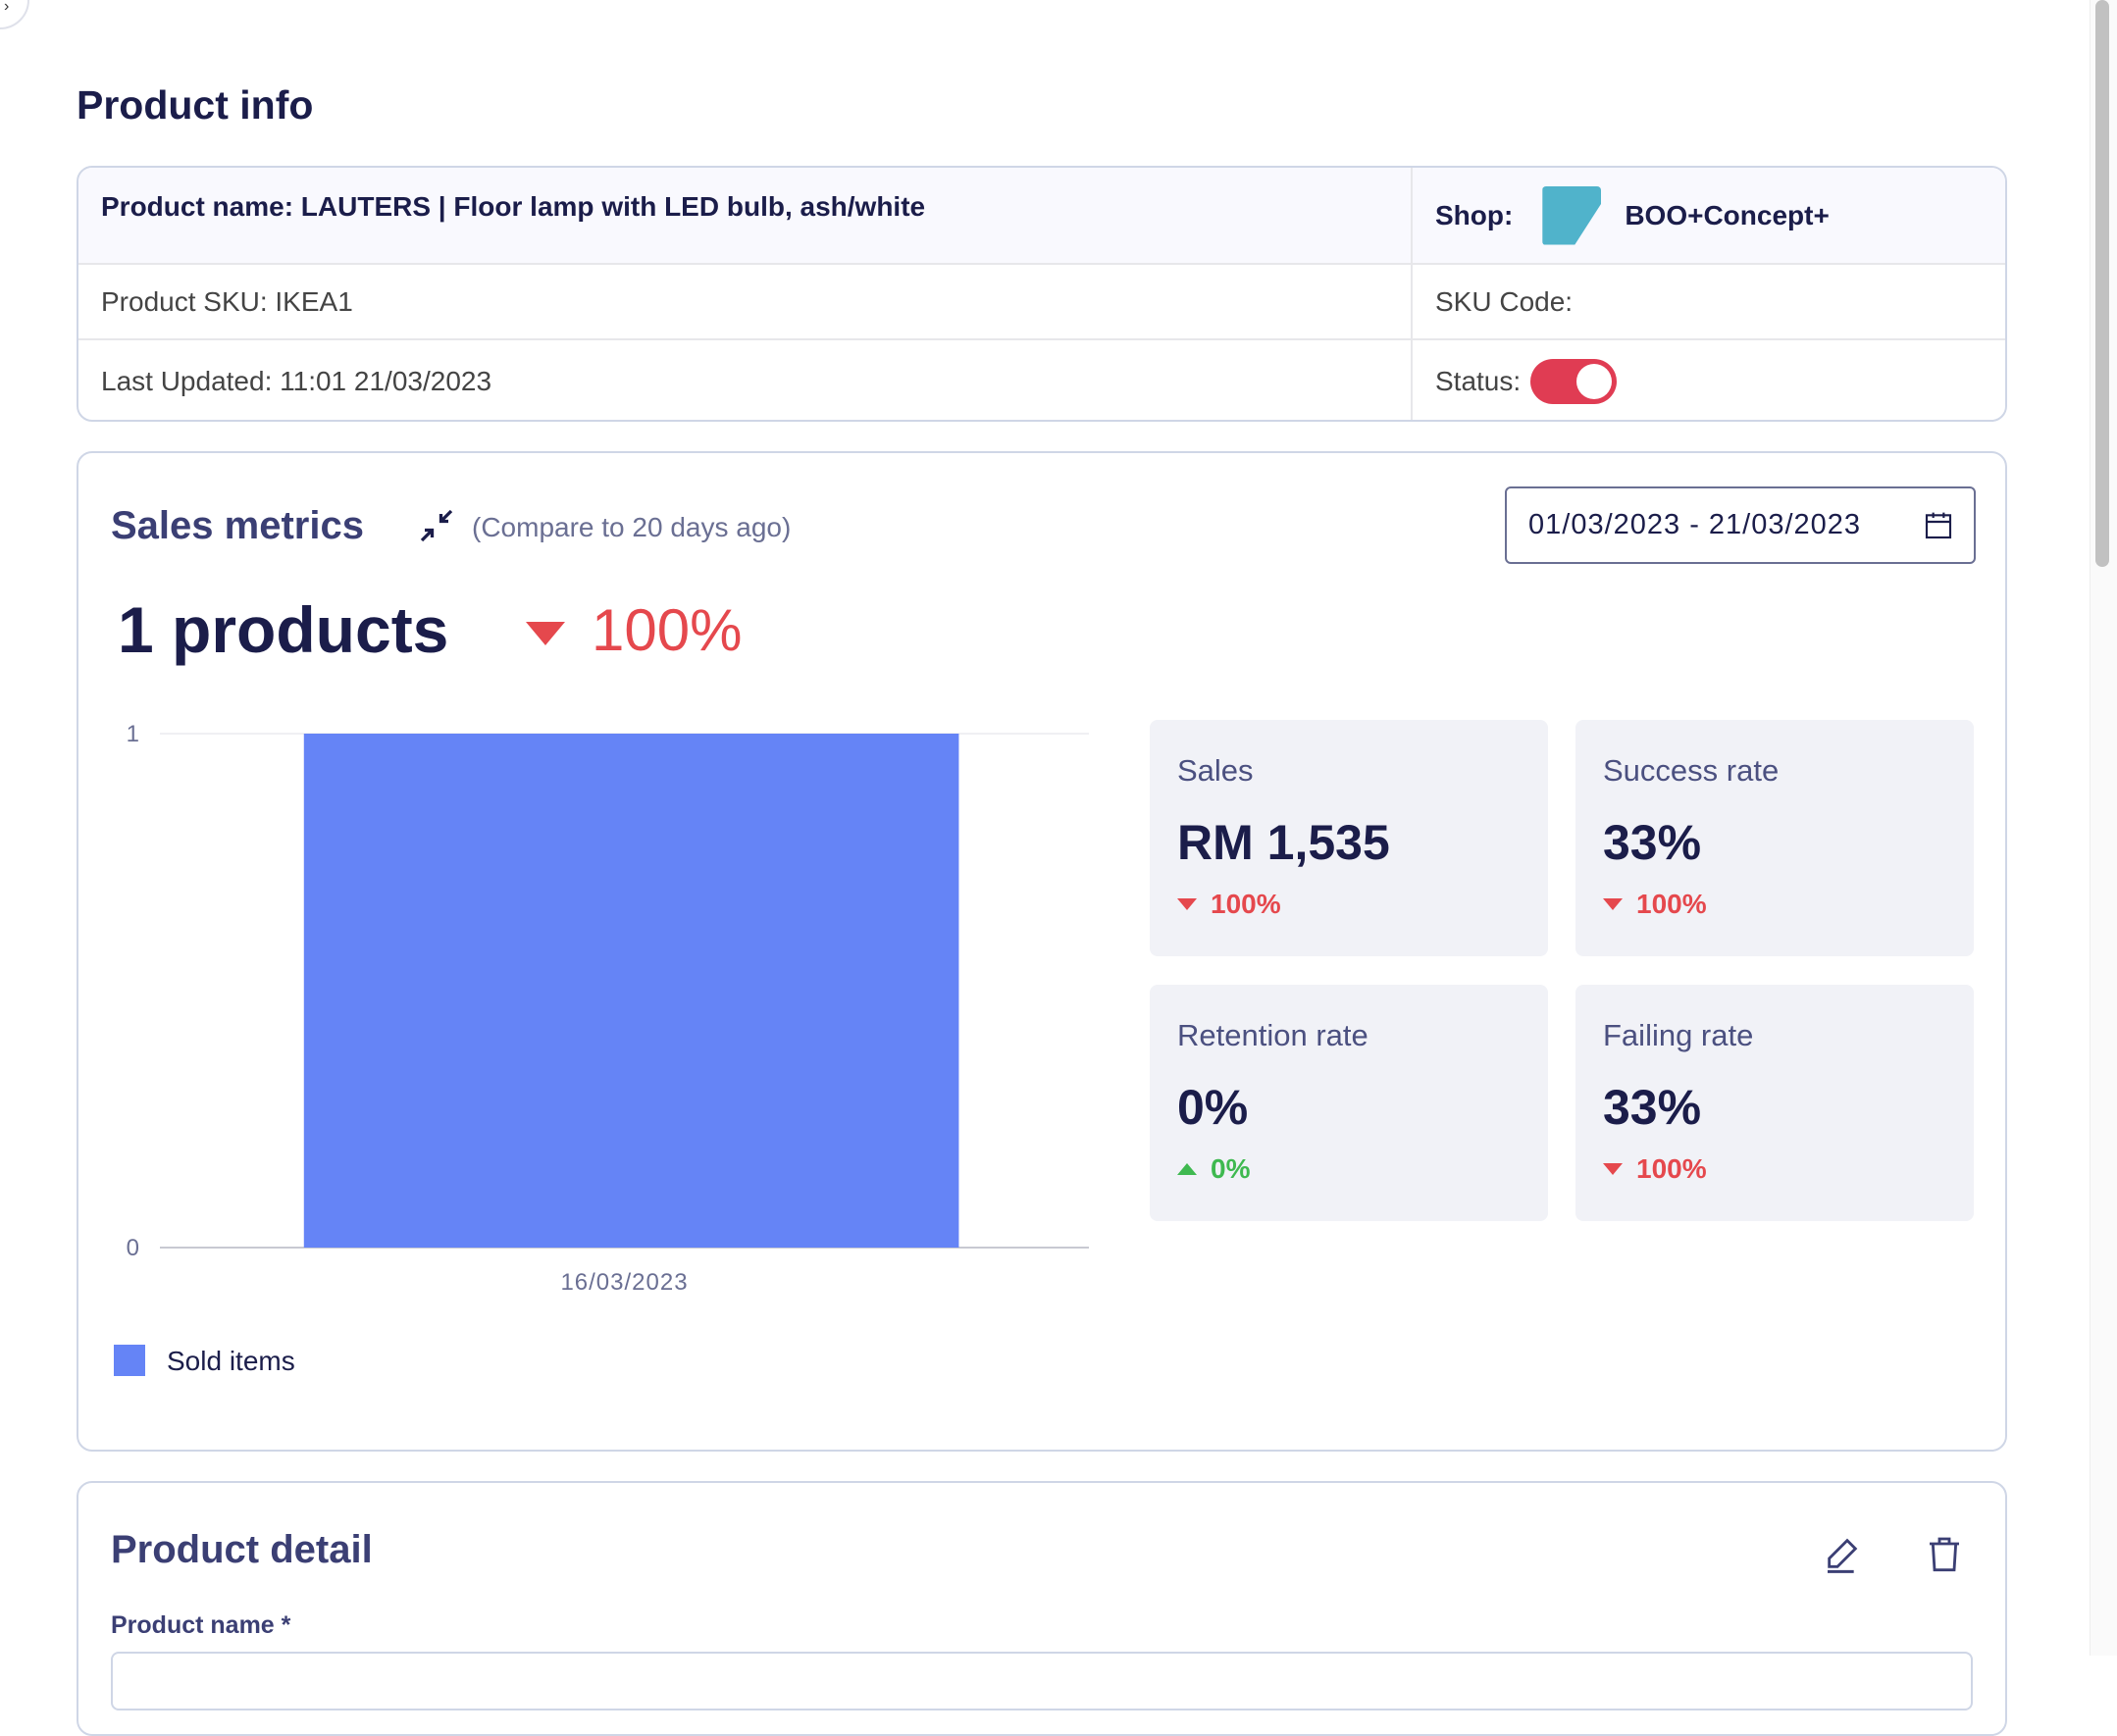  What do you see at coordinates (1842, 1554) in the screenshot?
I see `edit-icon` at bounding box center [1842, 1554].